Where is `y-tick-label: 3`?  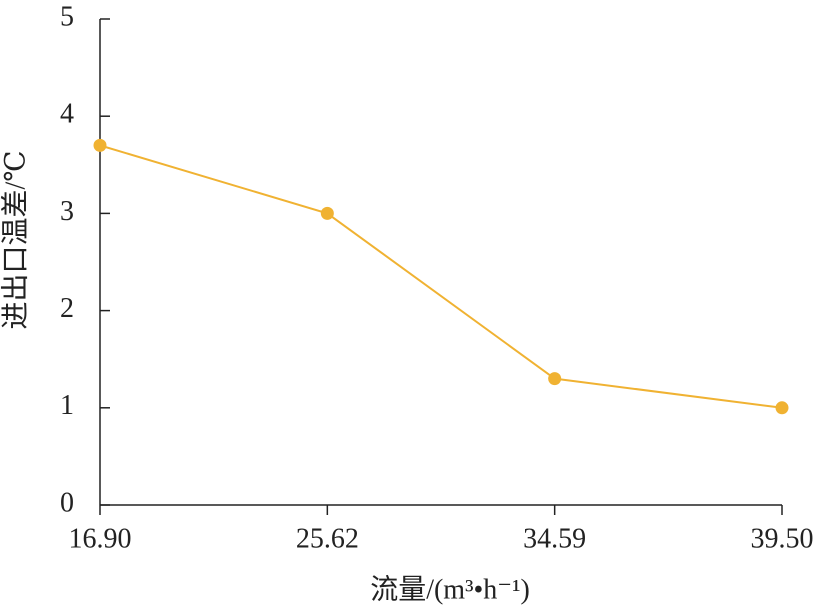
y-tick-label: 3 is located at coordinates (67, 211).